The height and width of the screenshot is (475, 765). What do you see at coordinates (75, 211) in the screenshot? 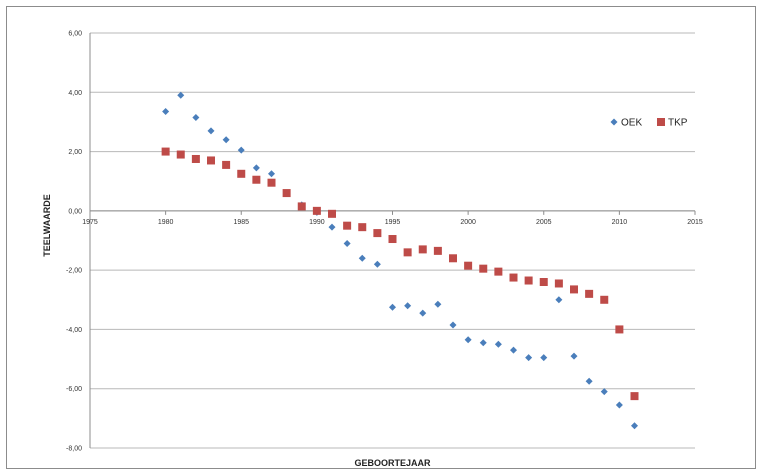
I see `y-tick-label: 0,00` at bounding box center [75, 211].